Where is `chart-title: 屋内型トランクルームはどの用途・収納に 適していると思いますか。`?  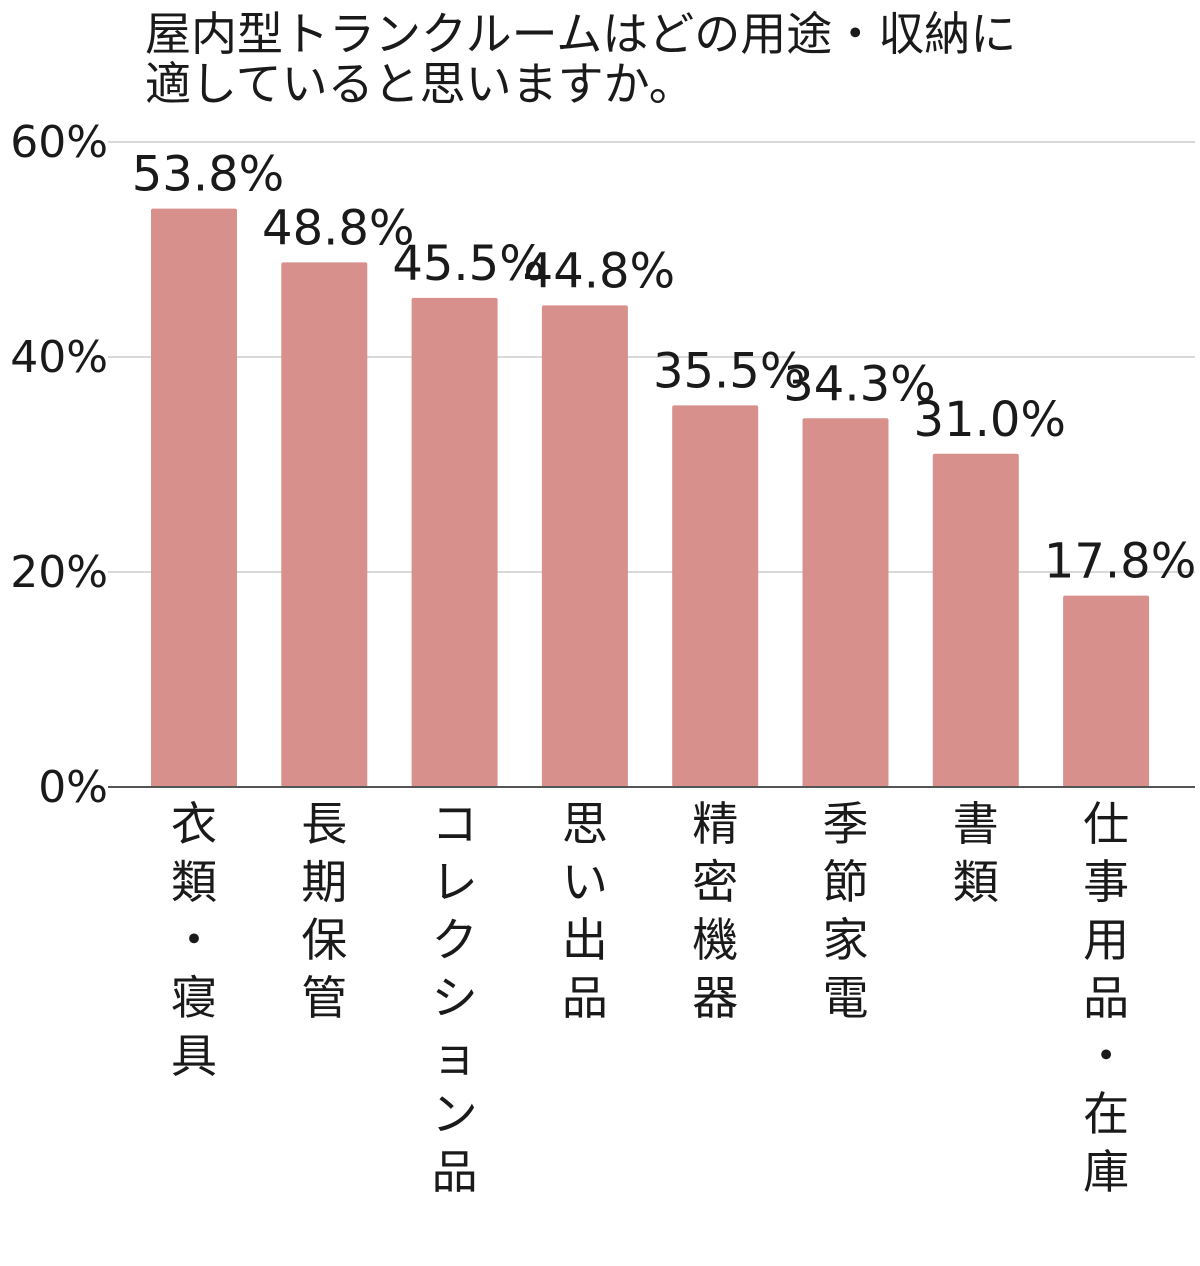 chart-title: 屋内型トランクルームはどの用途・収納に 適していると思いますか。 is located at coordinates (580, 59).